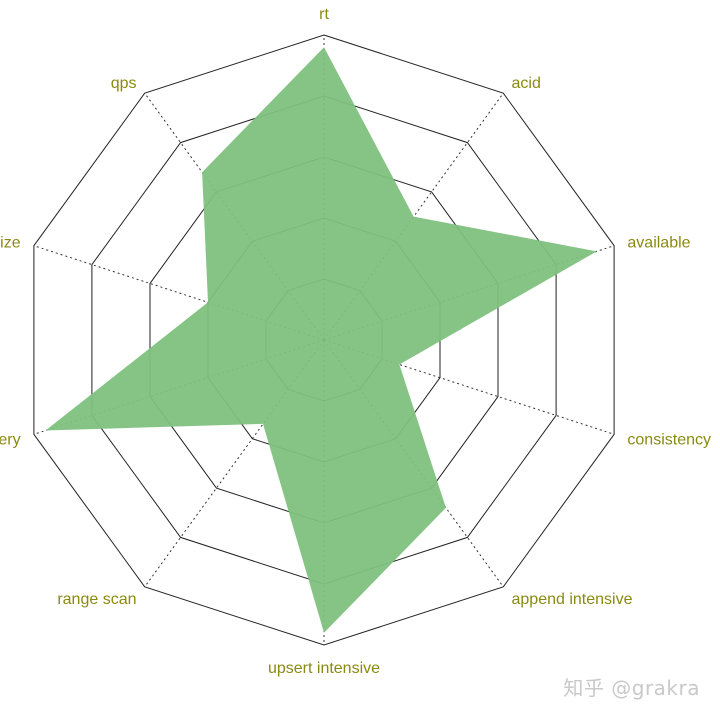 Image resolution: width=720 pixels, height=717 pixels. What do you see at coordinates (124, 83) in the screenshot?
I see `axis-label-qps: qps` at bounding box center [124, 83].